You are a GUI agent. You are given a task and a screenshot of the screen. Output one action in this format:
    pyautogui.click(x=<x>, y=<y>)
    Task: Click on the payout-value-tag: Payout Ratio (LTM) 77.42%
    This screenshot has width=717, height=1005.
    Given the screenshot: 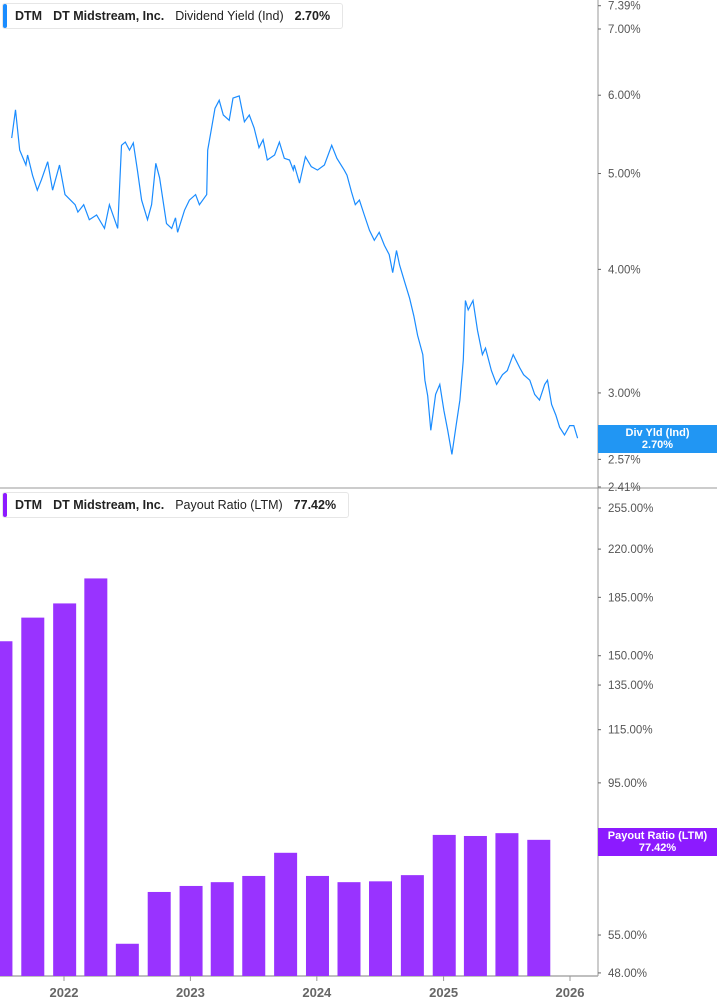 What is the action you would take?
    pyautogui.click(x=657, y=842)
    